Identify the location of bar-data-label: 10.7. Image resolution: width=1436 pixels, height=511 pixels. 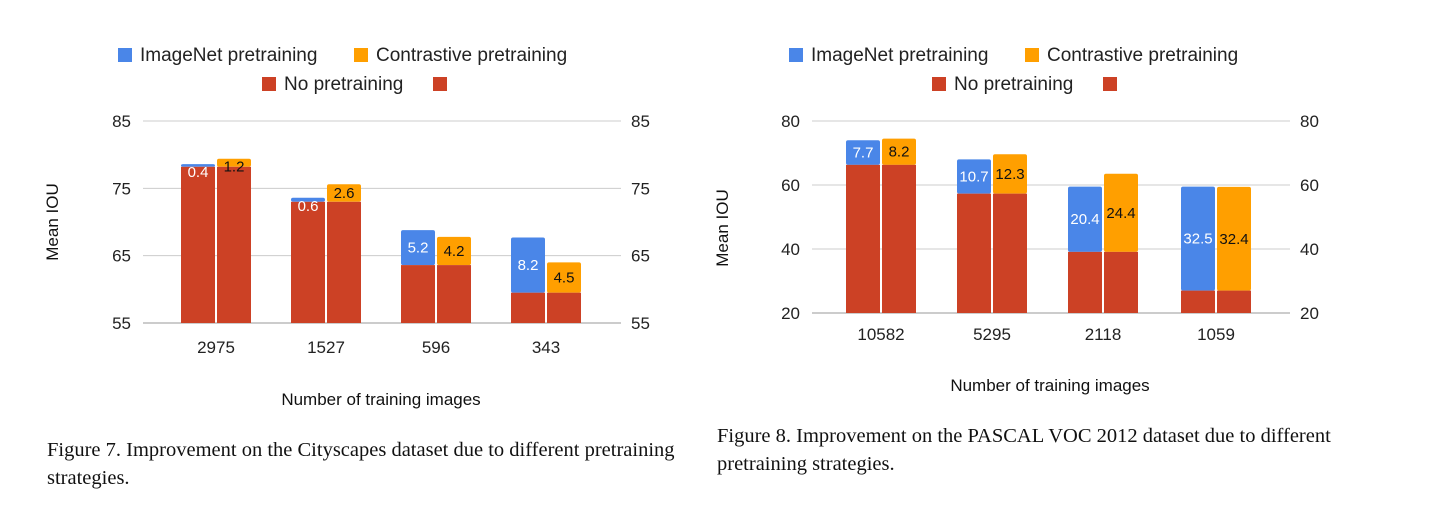
(973, 177).